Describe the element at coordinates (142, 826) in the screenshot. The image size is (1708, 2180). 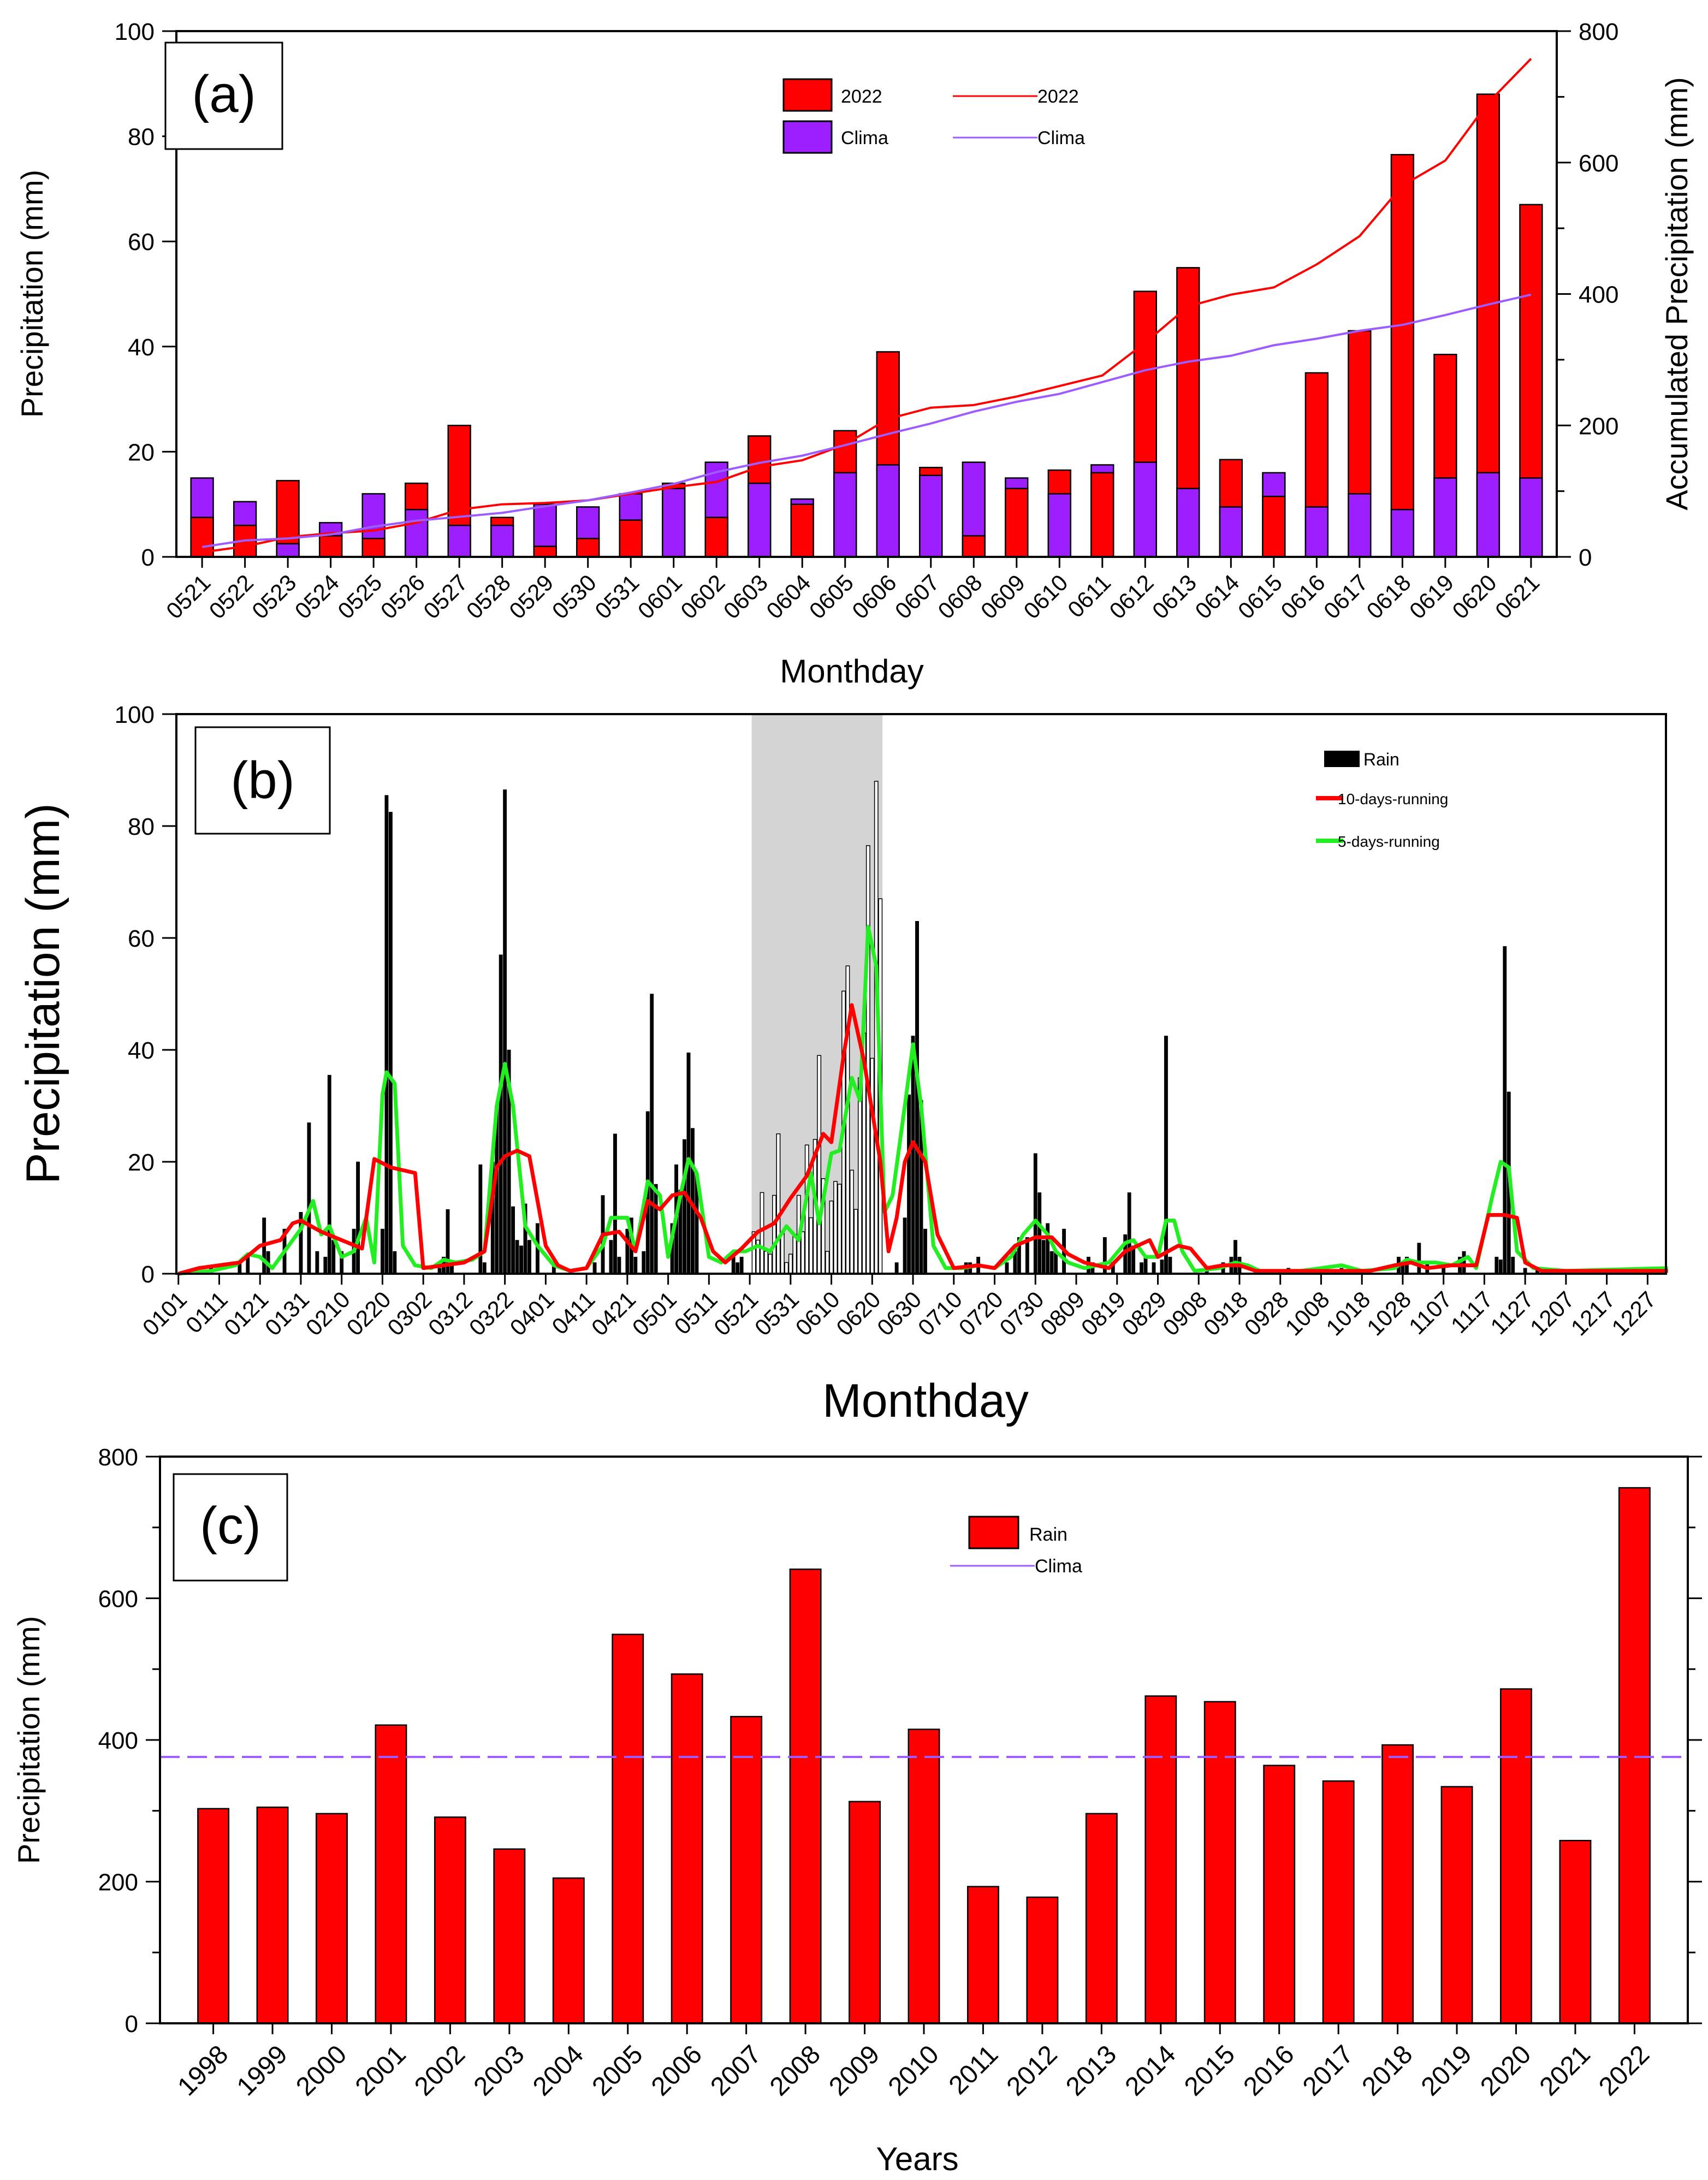
I see `panel-b-ytick-label-80: 80` at that location.